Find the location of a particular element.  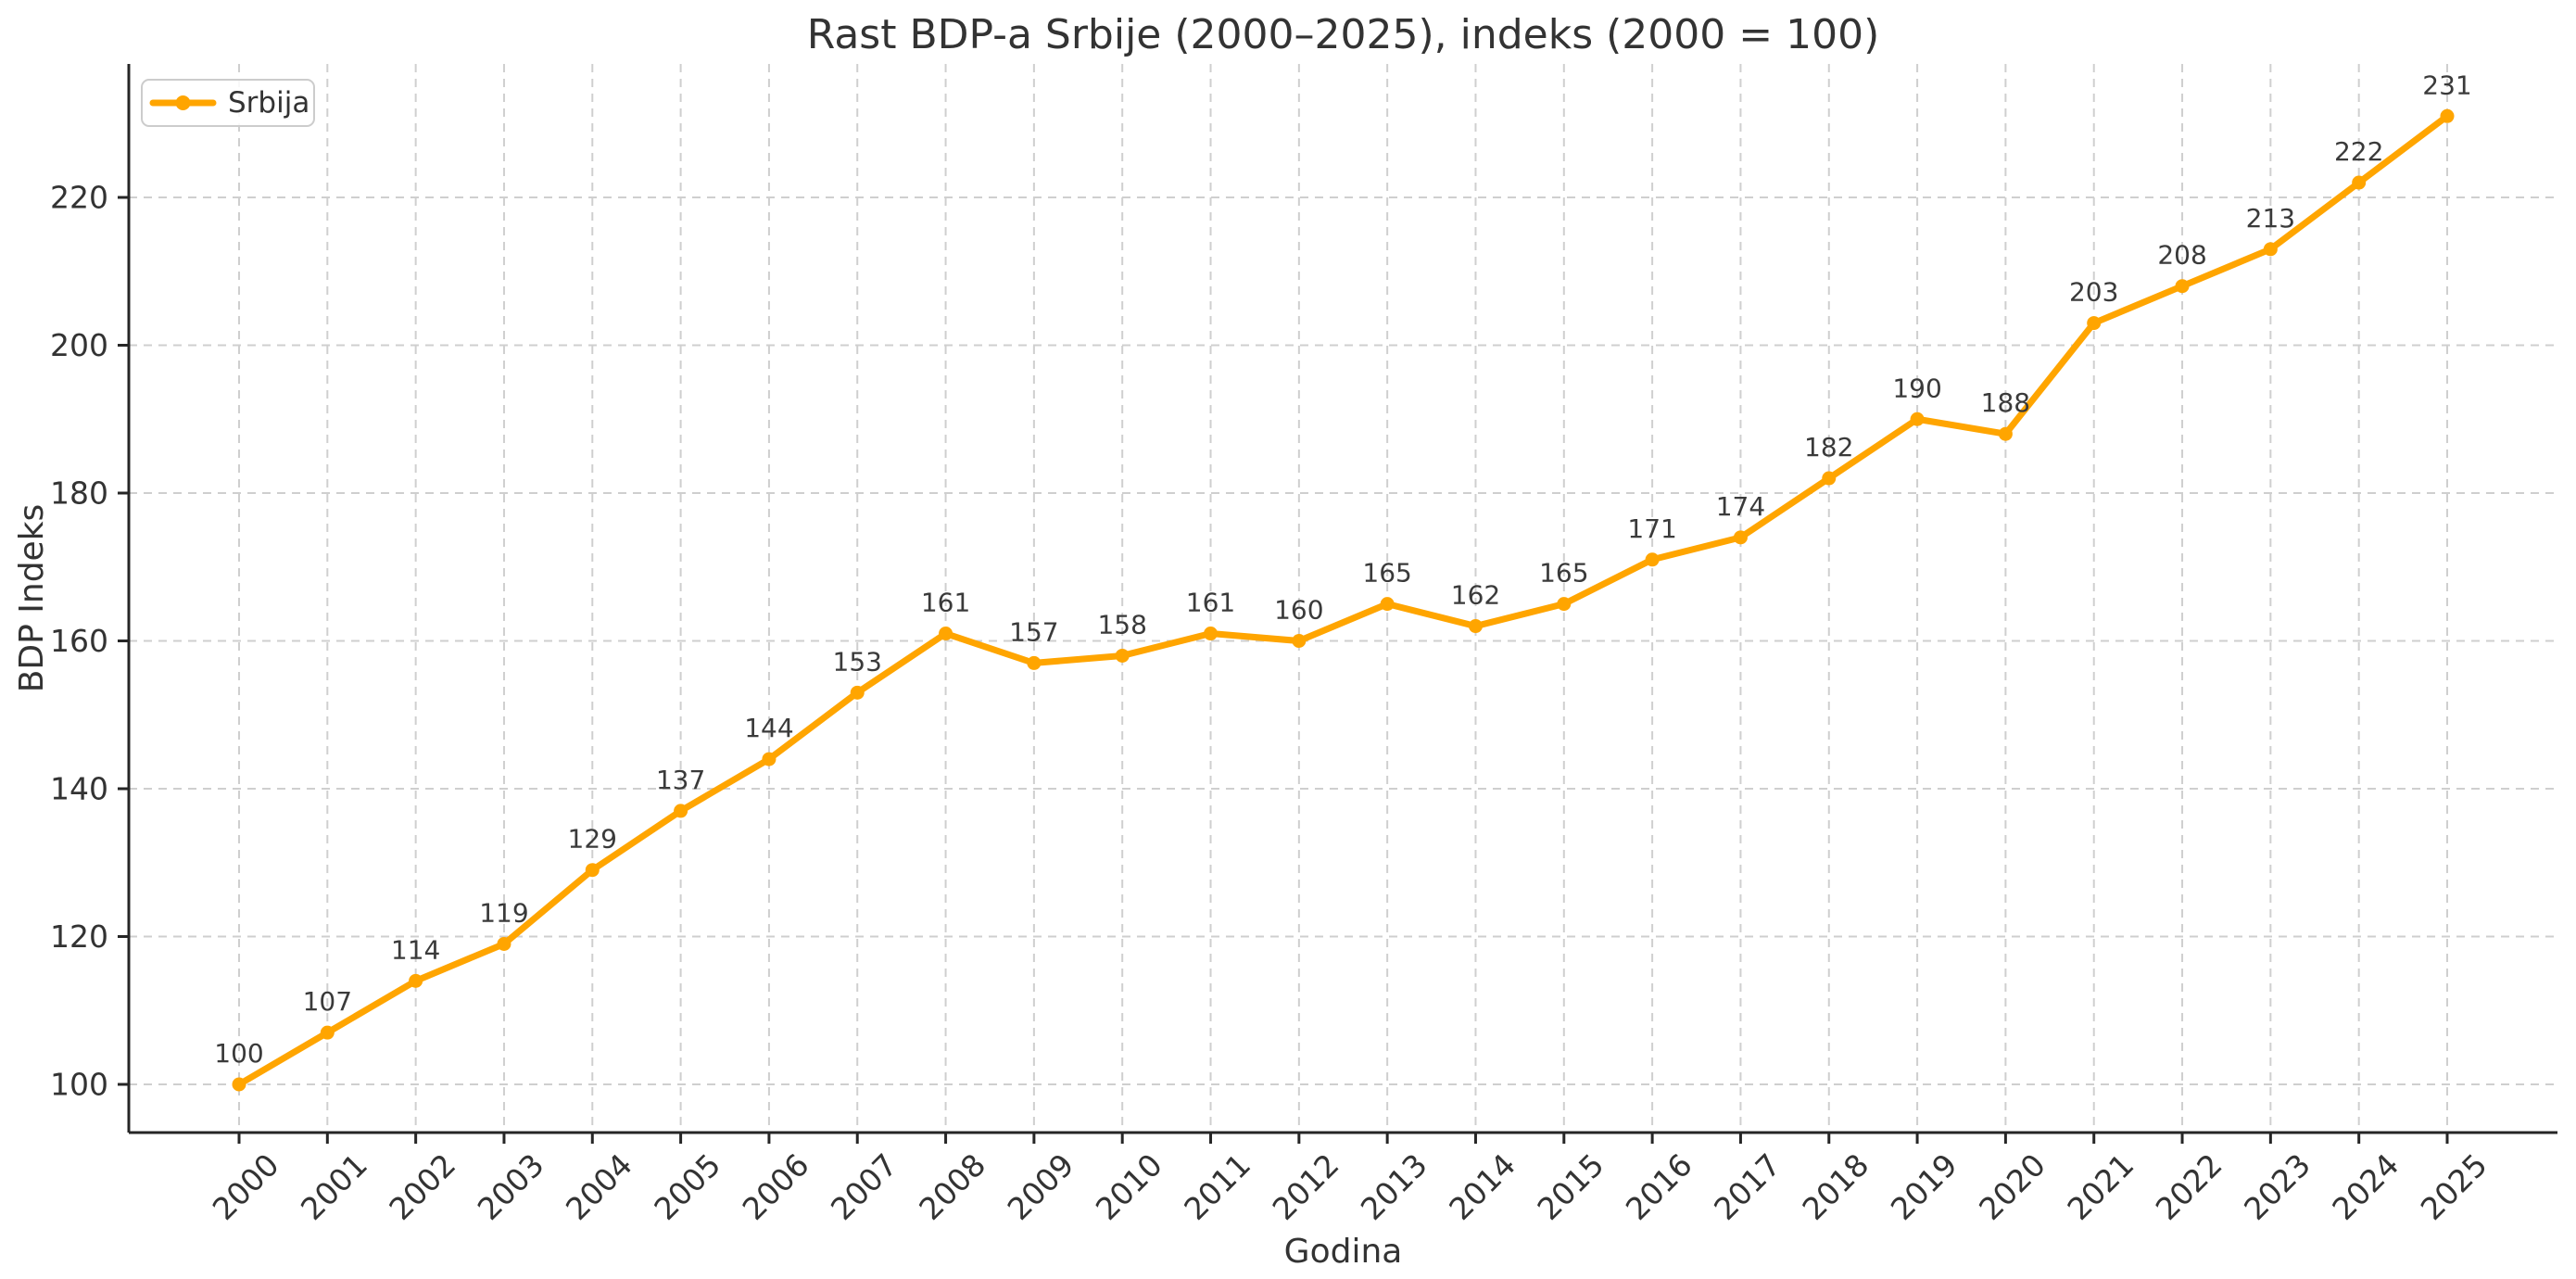

y-axis-label: BDP Indeks is located at coordinates (32, 598).